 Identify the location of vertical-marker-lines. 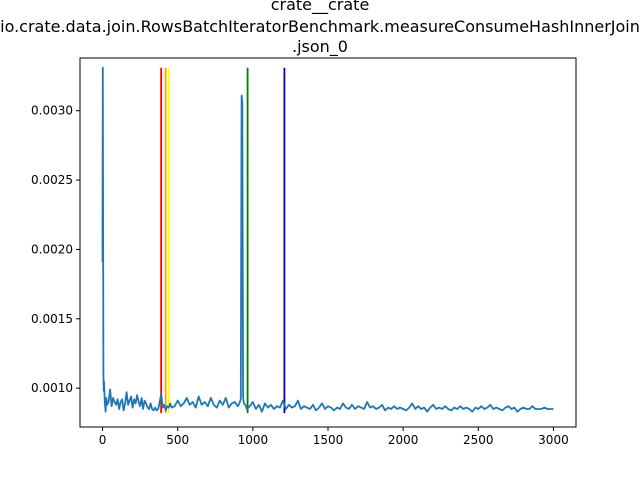
(223, 240).